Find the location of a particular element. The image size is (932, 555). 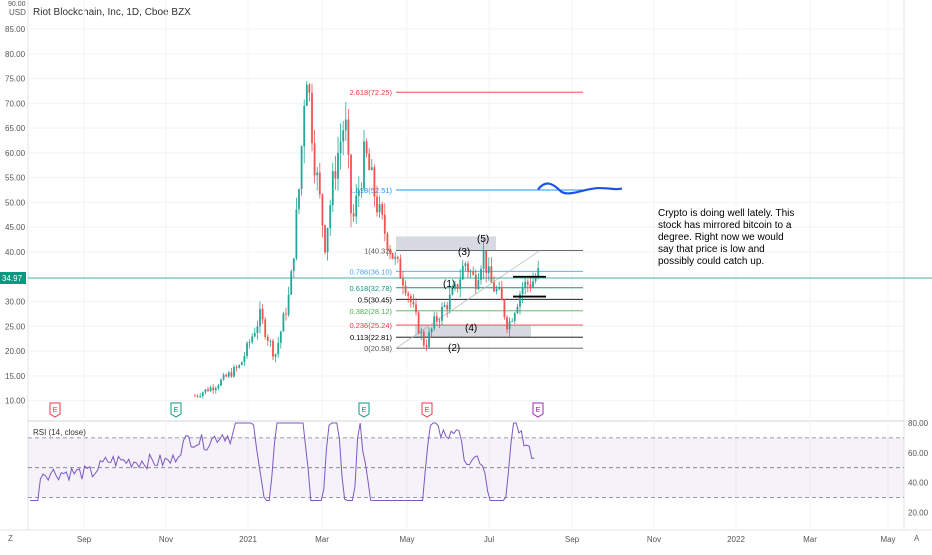

wave-label-1: (1) is located at coordinates (449, 284).